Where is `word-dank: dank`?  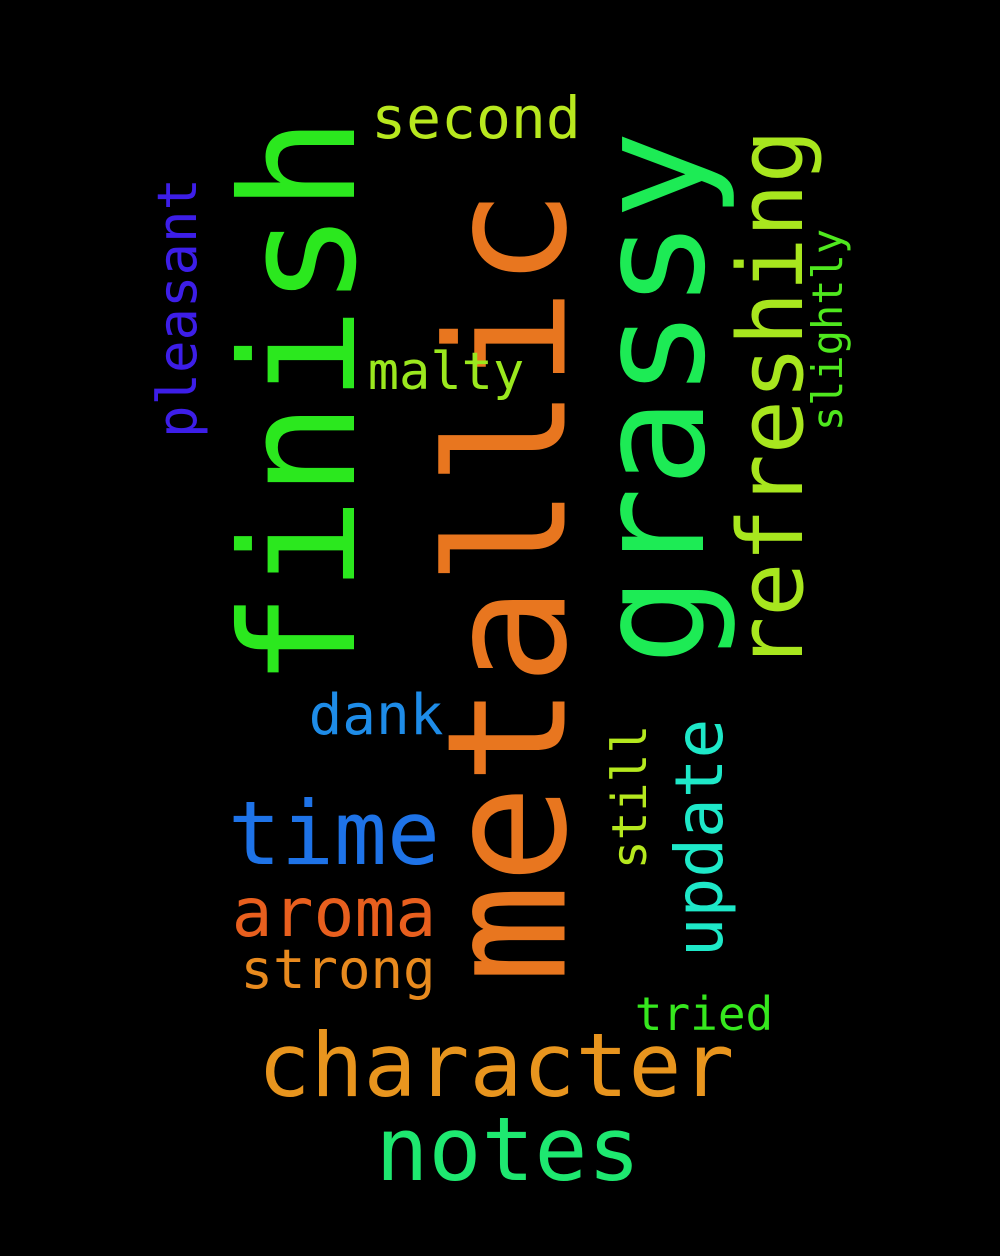 word-dank: dank is located at coordinates (376, 715).